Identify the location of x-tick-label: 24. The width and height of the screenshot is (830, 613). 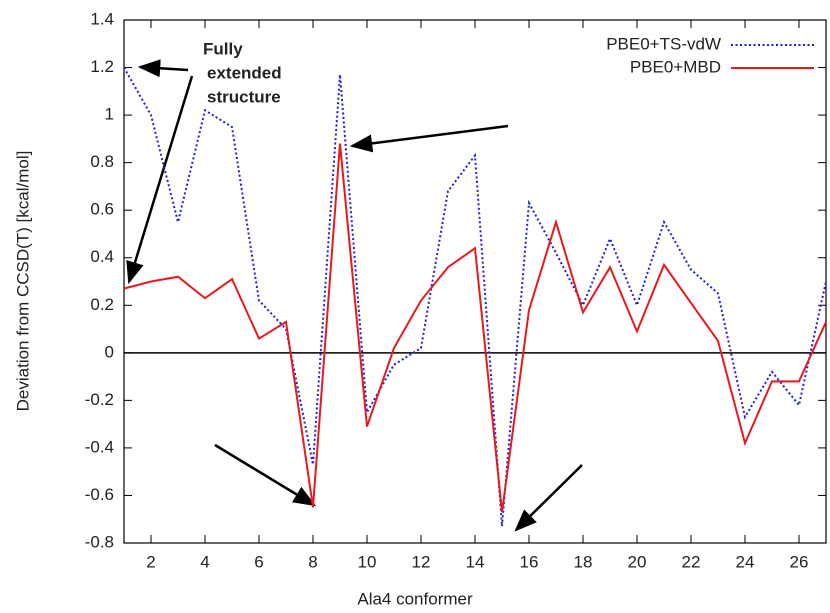
(745, 561).